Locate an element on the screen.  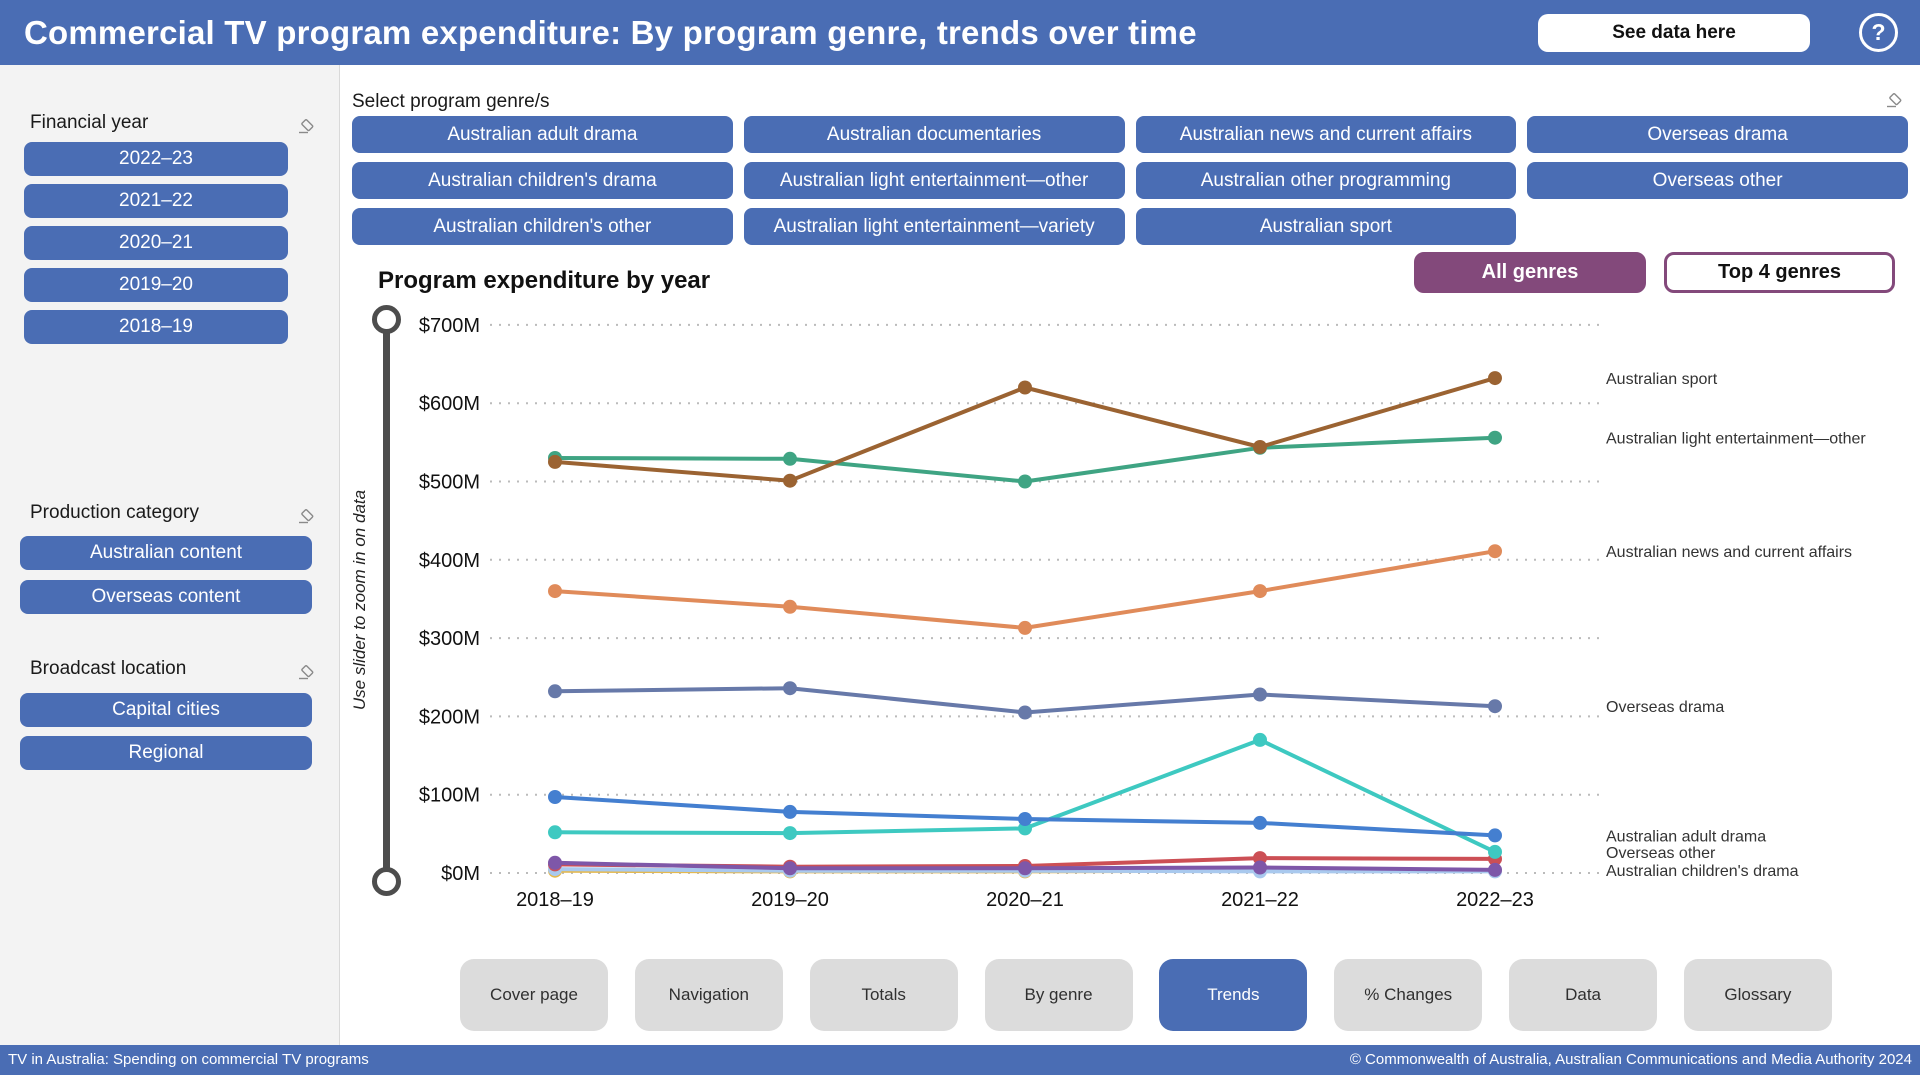
series-point-Overseas drama-2019–20 is located at coordinates (790, 688).